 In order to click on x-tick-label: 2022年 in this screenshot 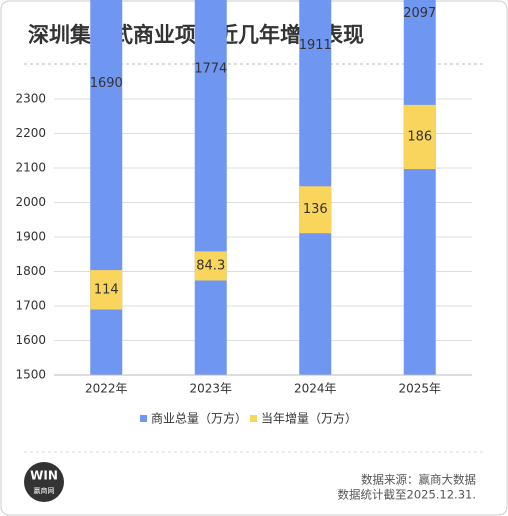, I will do `click(106, 389)`.